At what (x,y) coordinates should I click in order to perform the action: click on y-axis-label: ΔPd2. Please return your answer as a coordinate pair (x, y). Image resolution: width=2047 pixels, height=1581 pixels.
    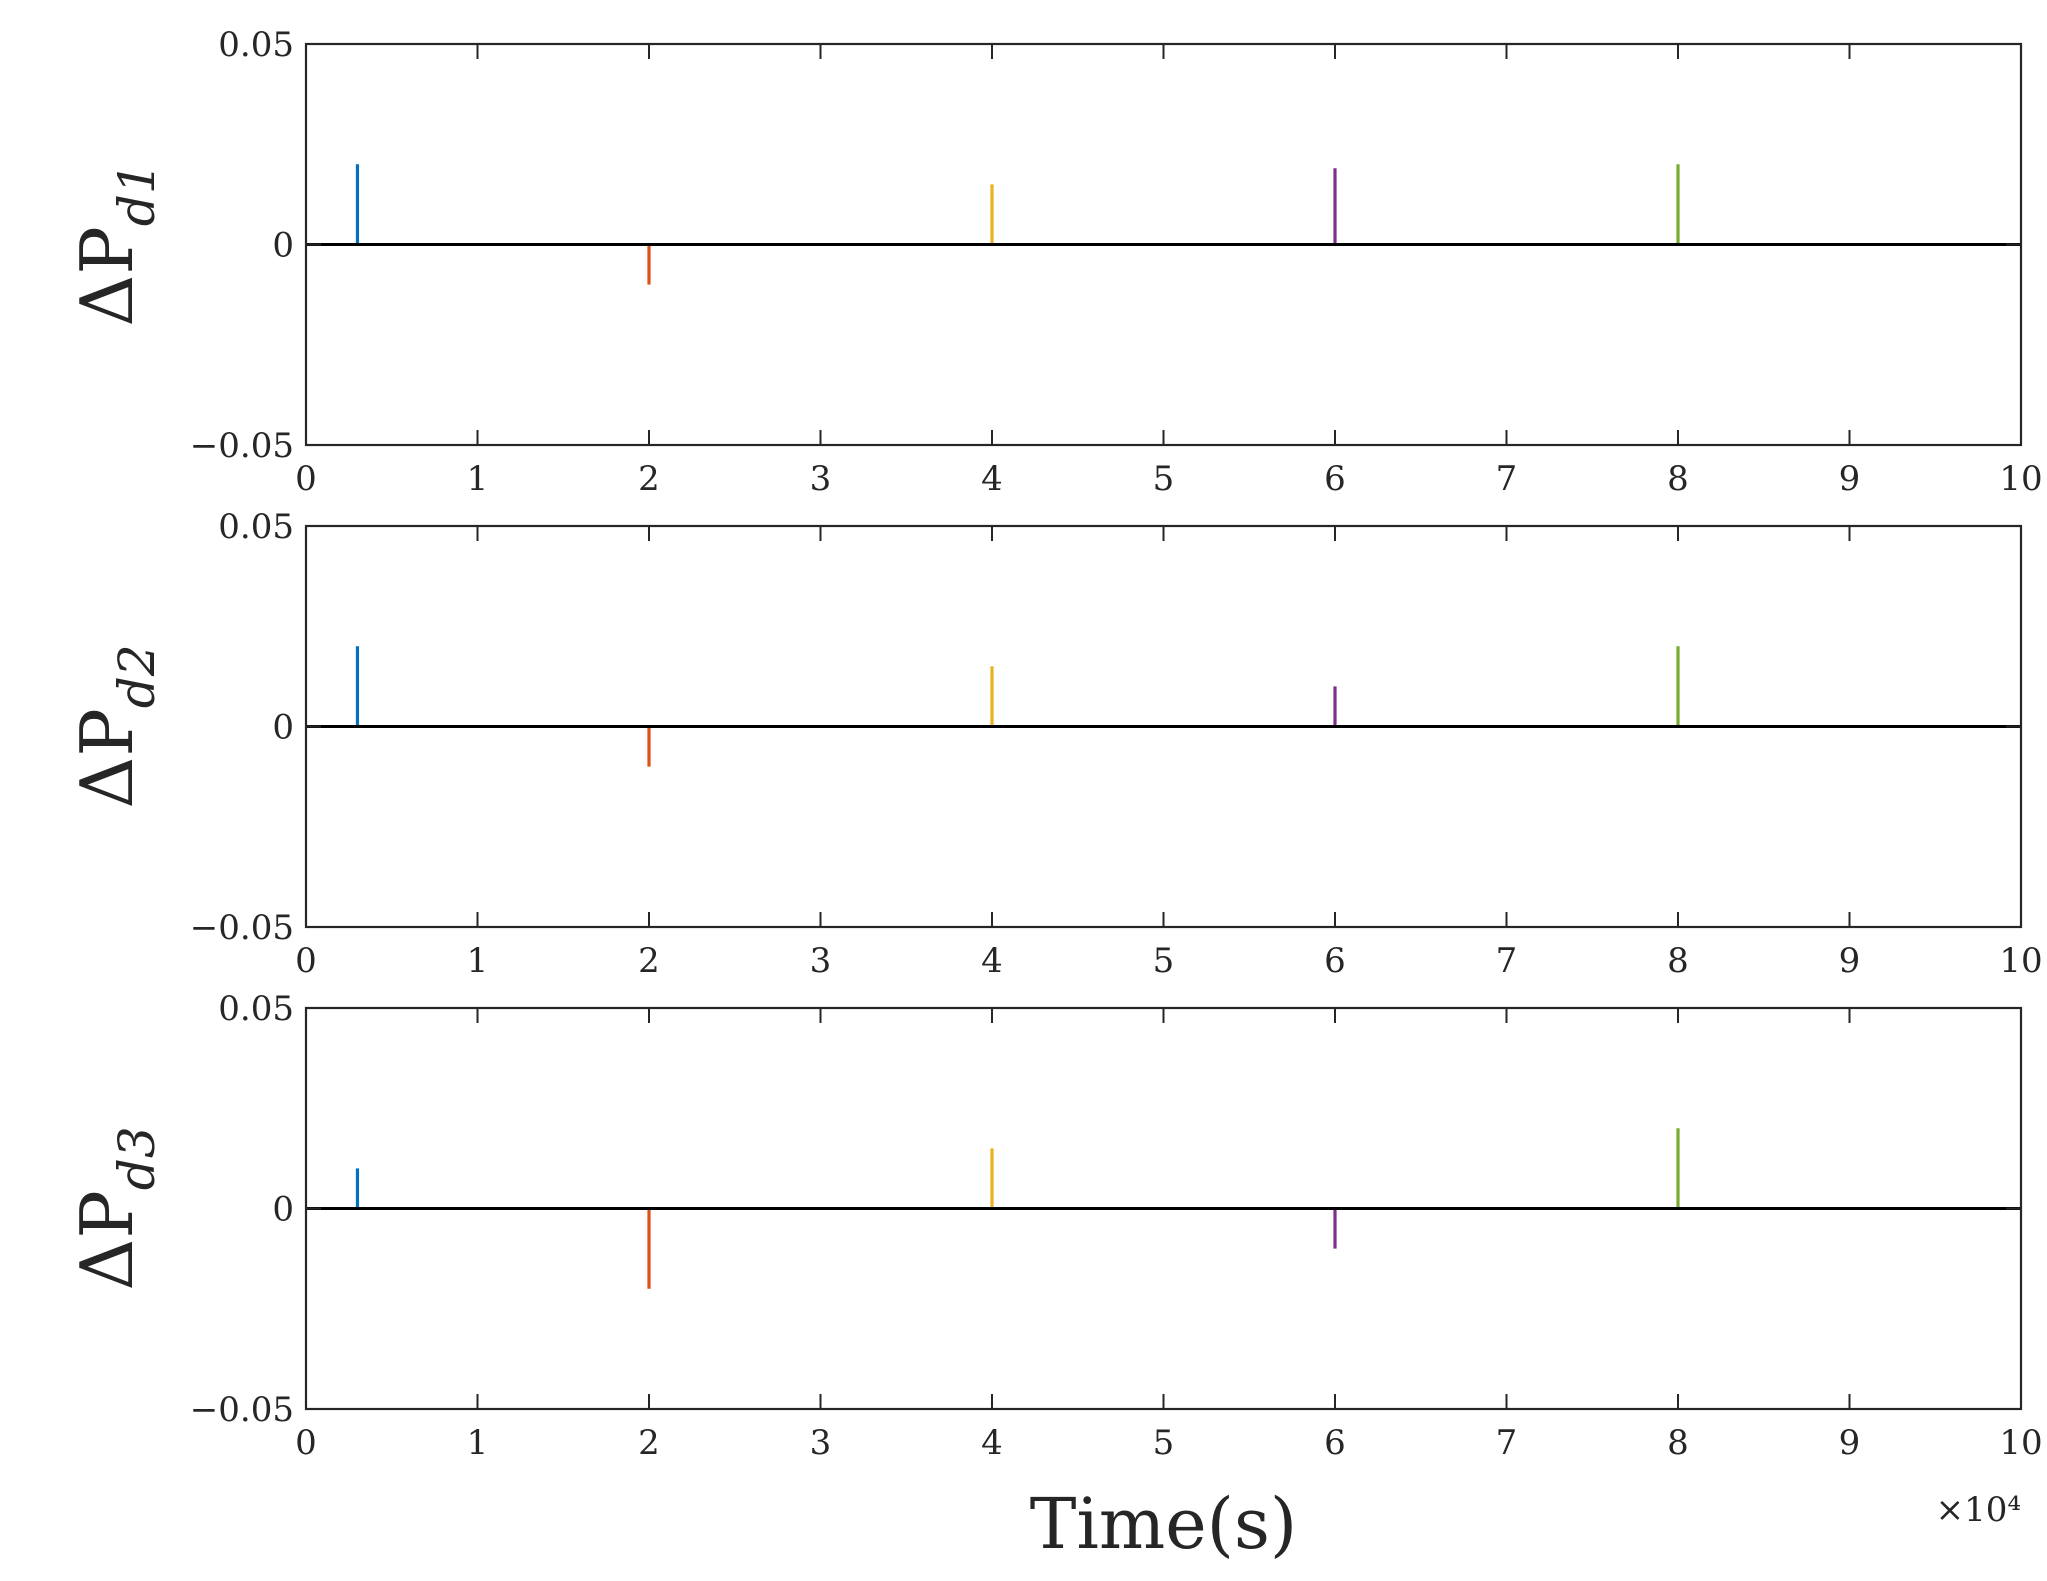
    Looking at the image, I should click on (115, 726).